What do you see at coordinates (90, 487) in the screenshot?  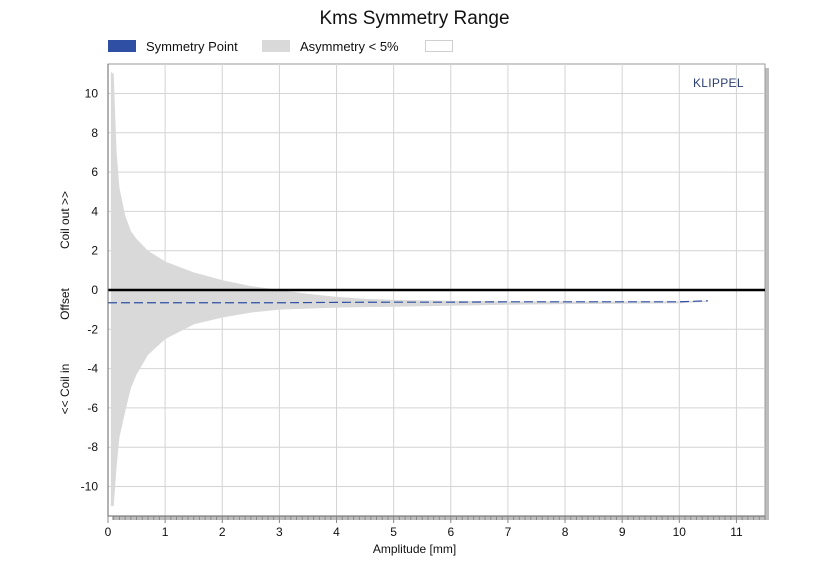 I see `y-tick-label: -10` at bounding box center [90, 487].